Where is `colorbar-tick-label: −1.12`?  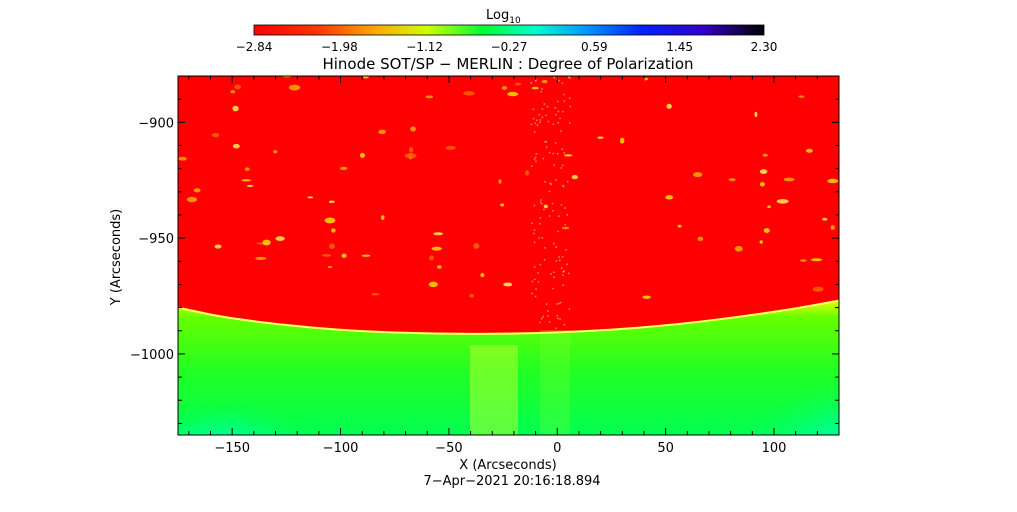 colorbar-tick-label: −1.12 is located at coordinates (424, 47).